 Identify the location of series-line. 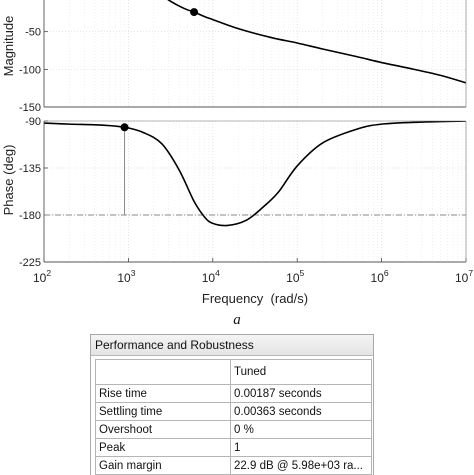
(316, 42).